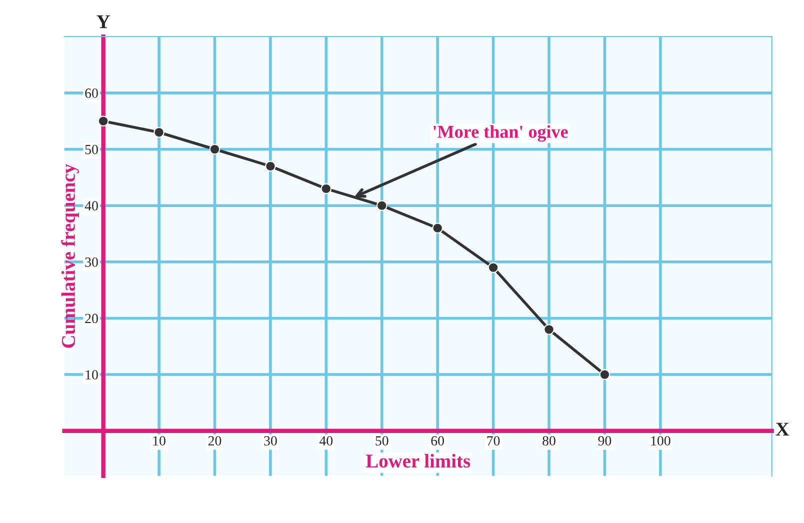 The width and height of the screenshot is (804, 523). I want to click on x-tick-label: 10, so click(159, 441).